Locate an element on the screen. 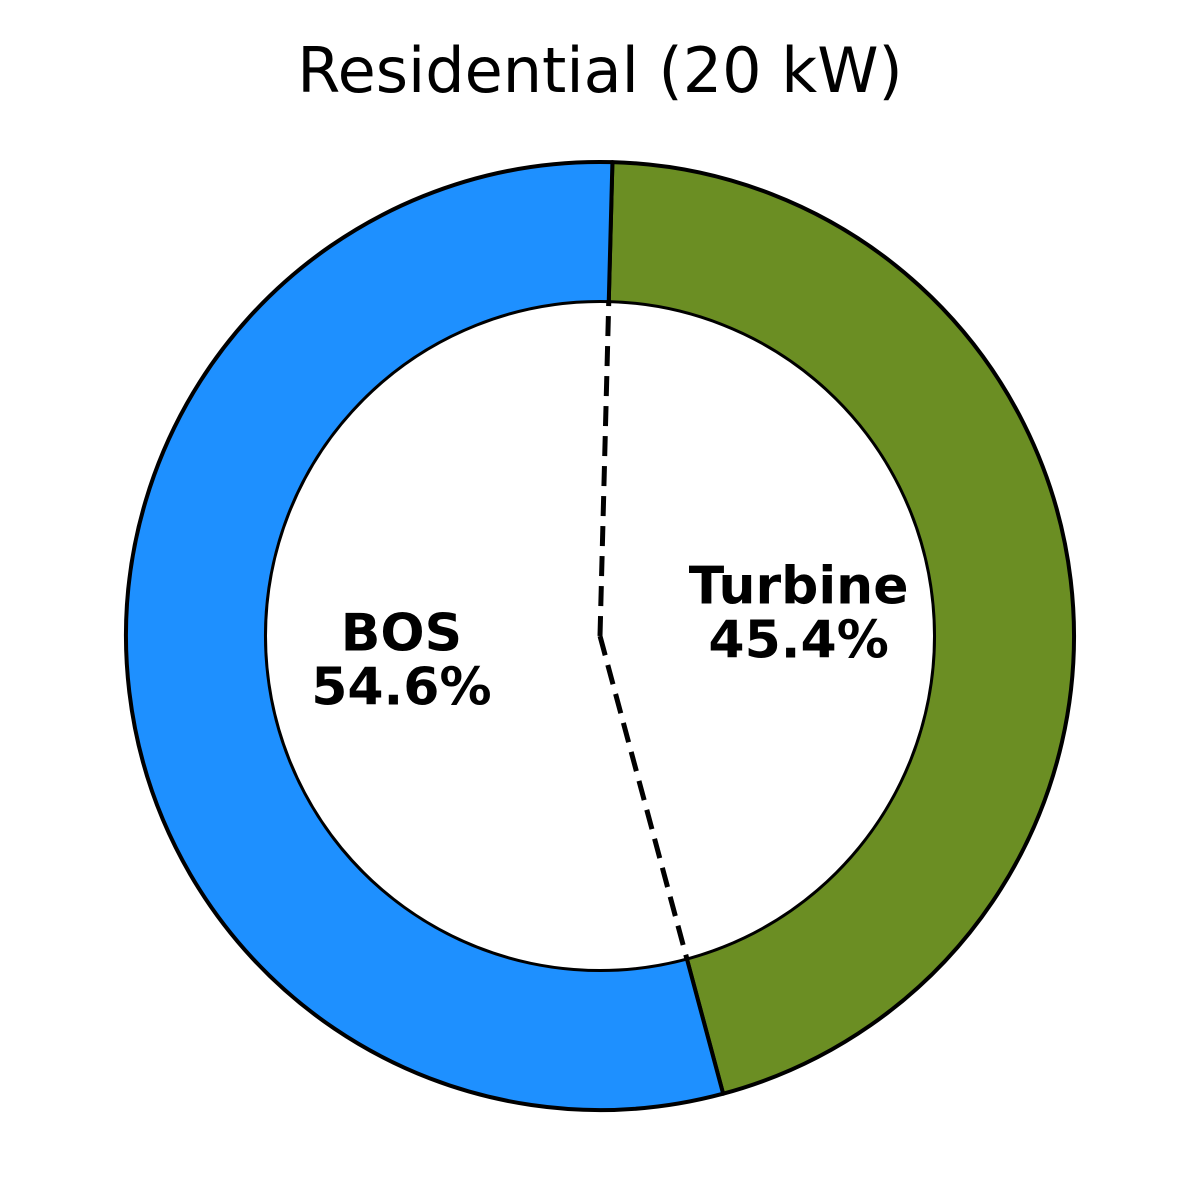  chart-title: Residential (20 kW) is located at coordinates (600, 70).